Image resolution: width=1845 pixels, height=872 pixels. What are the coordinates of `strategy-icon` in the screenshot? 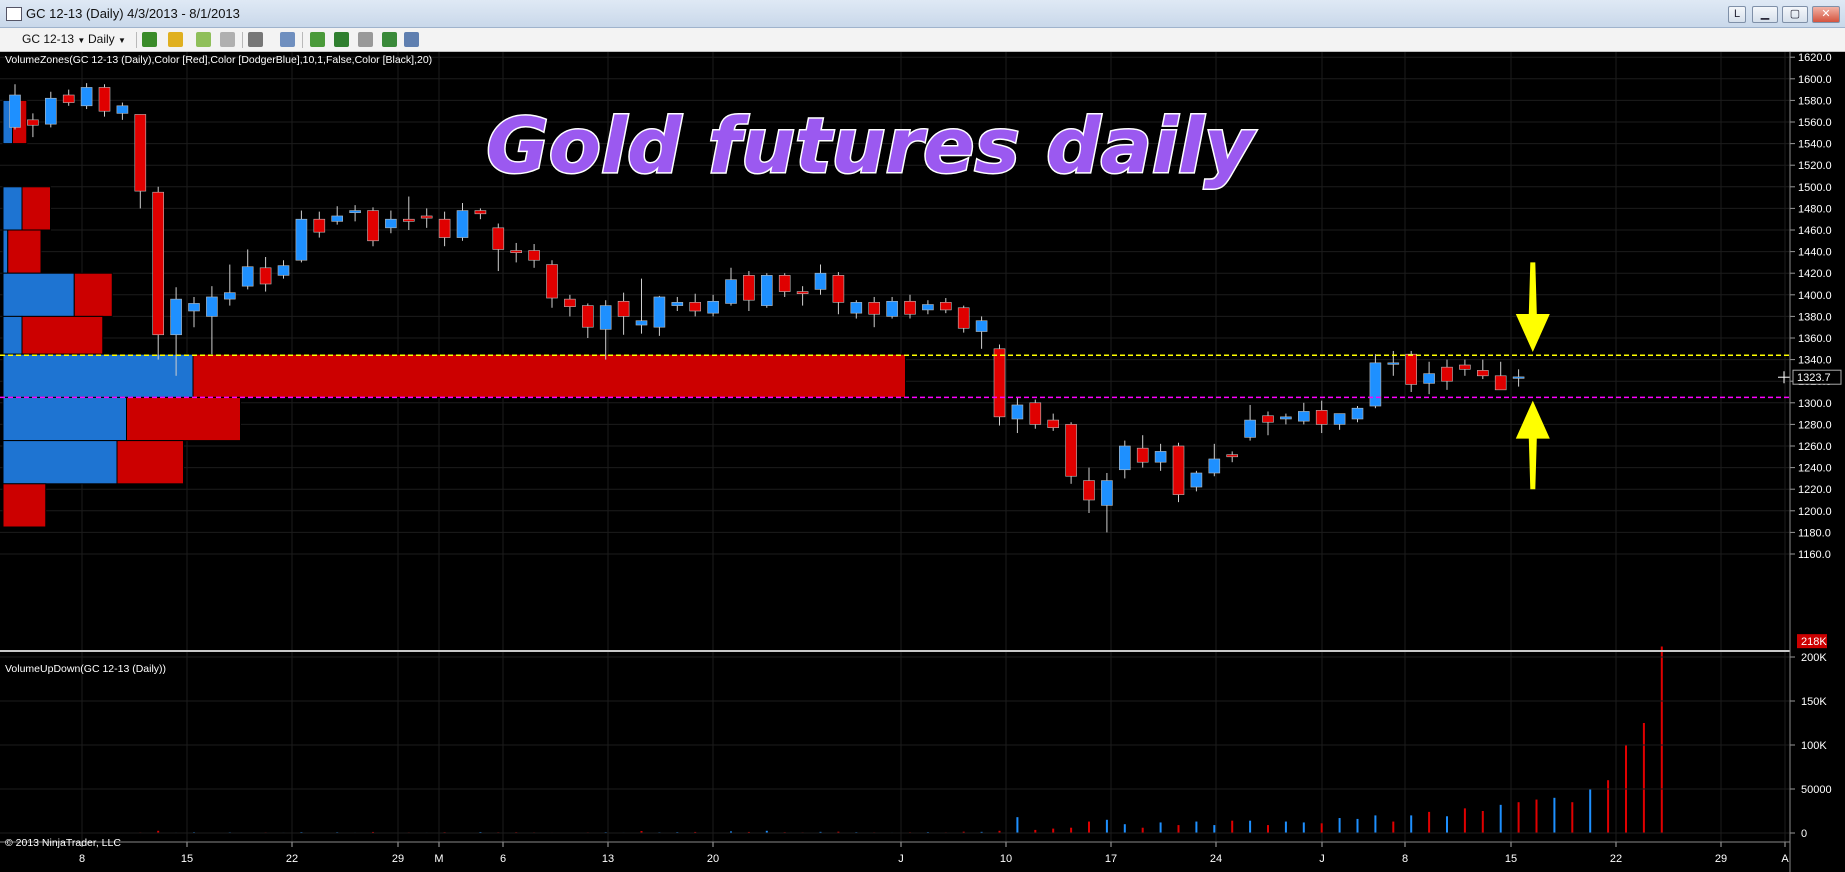 It's located at (227, 39).